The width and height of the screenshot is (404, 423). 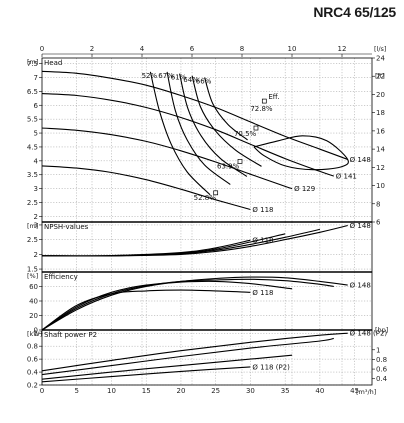 I want to click on top-tick-label: 10, so click(x=292, y=49).